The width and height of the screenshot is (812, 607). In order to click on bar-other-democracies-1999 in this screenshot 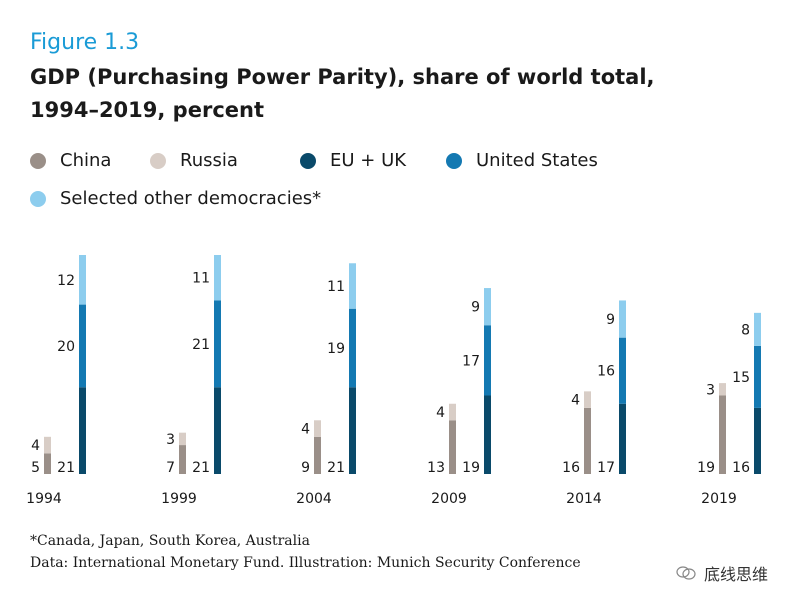, I will do `click(217, 278)`.